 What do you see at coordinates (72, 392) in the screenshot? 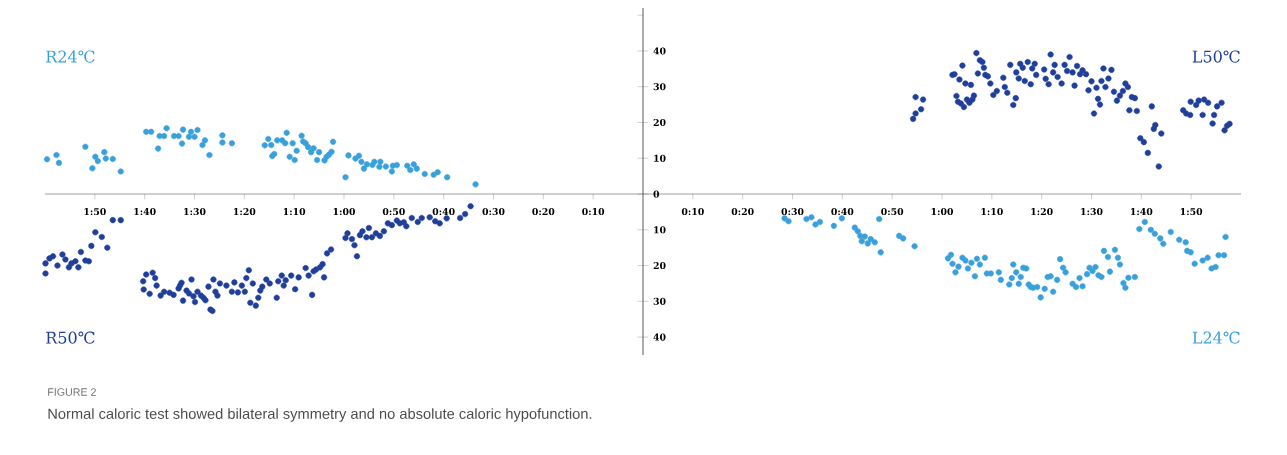
I see `caption: FIGURE 2` at bounding box center [72, 392].